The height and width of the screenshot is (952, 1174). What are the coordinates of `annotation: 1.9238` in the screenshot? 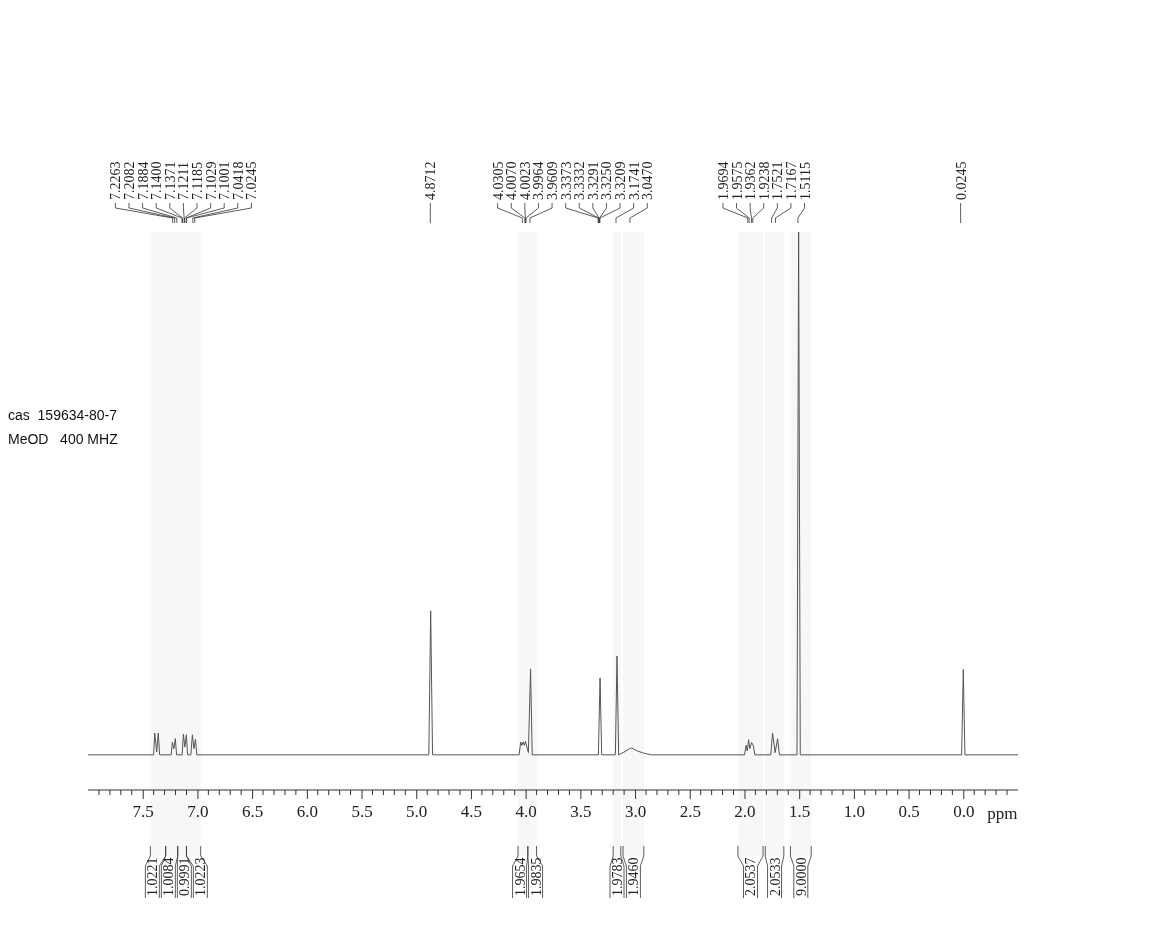 It's located at (764, 180).